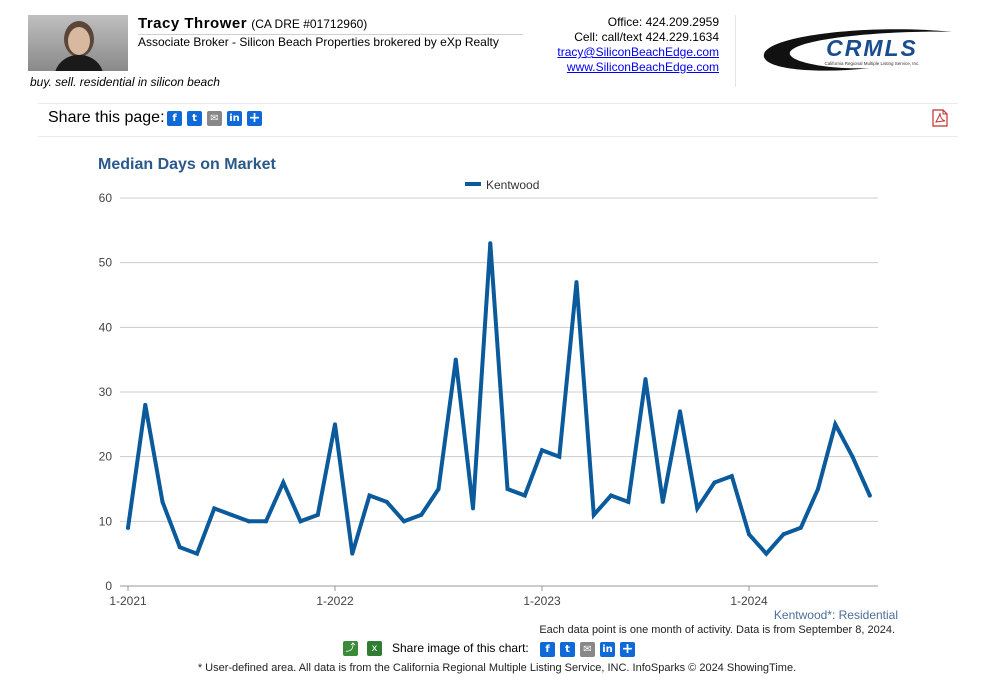  Describe the element at coordinates (835, 615) in the screenshot. I see `area-label: Kentwood*: Residential` at that location.